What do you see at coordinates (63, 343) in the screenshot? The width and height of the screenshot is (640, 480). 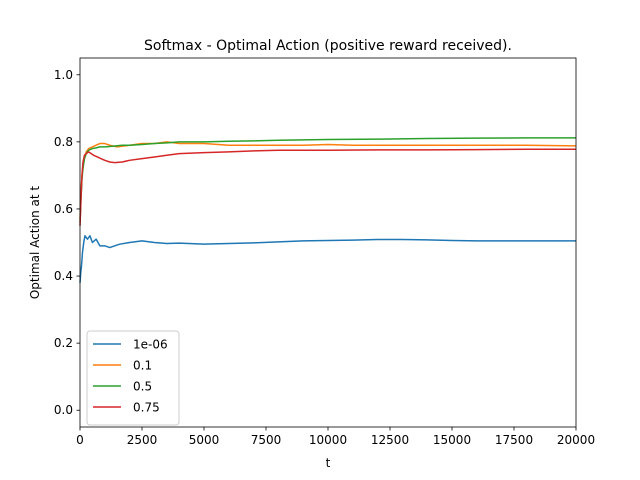 I see `y-tick-label: 0.2` at bounding box center [63, 343].